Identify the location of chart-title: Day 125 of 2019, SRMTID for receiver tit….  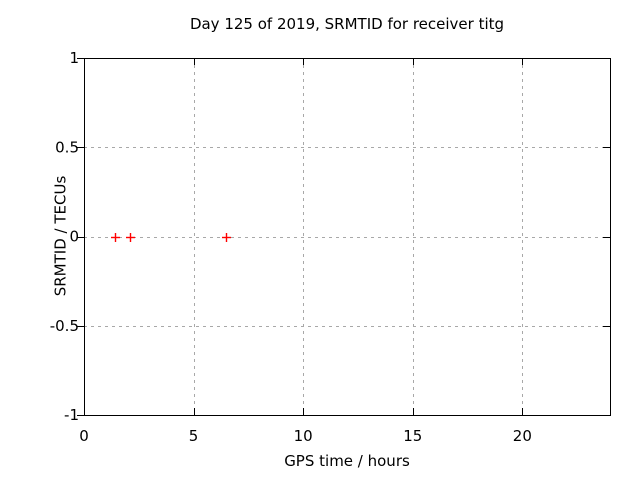
(347, 24).